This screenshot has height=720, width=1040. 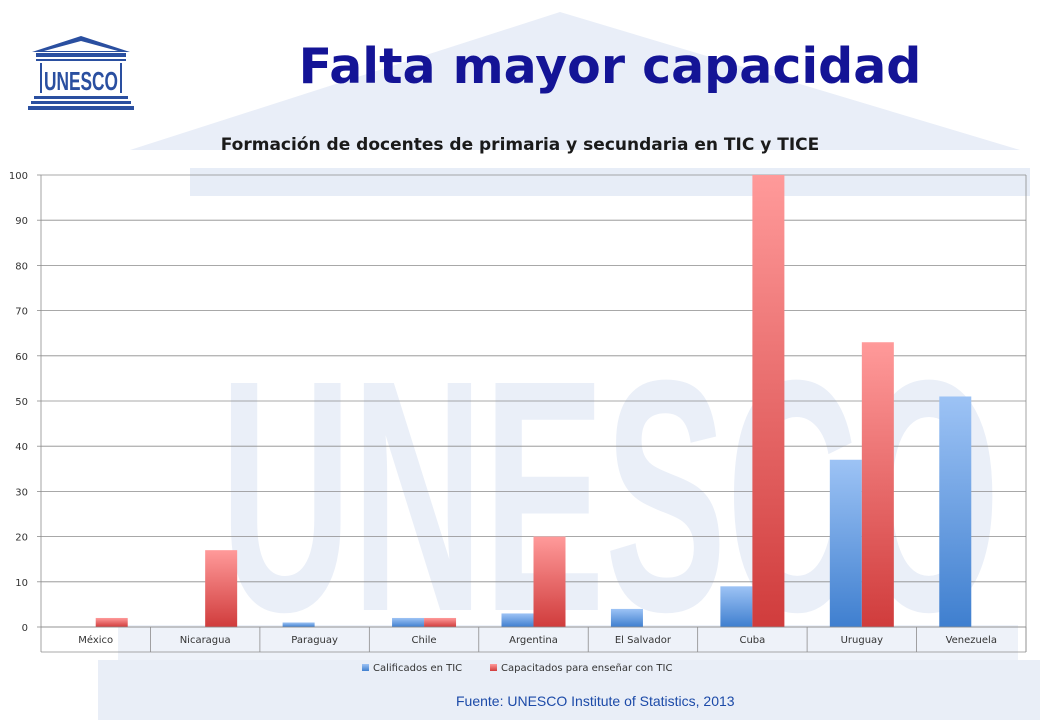 What do you see at coordinates (21, 583) in the screenshot?
I see `y-tick-label: 10` at bounding box center [21, 583].